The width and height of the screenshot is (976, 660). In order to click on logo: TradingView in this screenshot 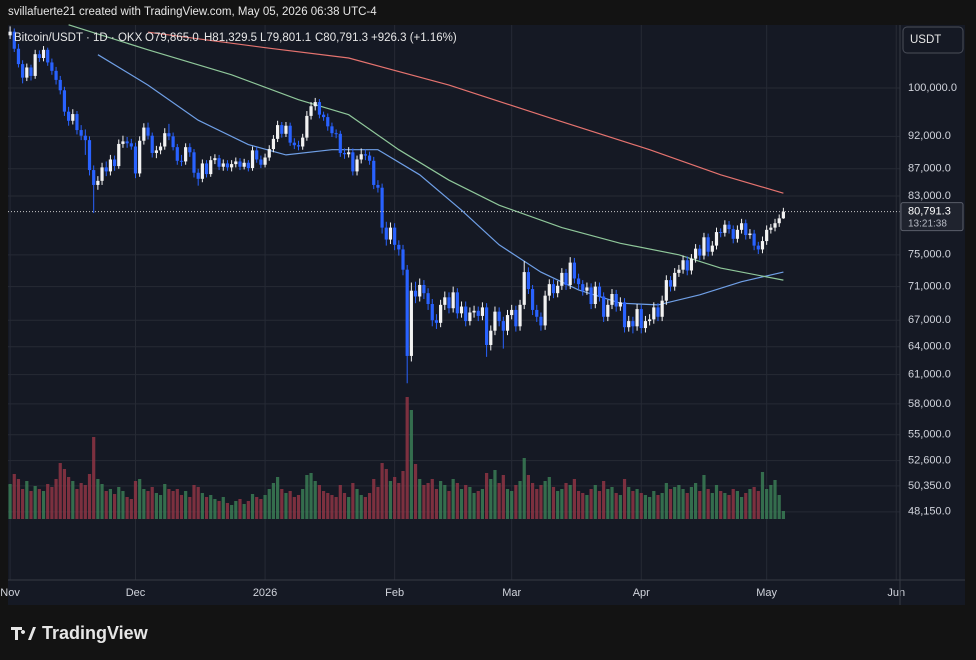, I will do `click(80, 633)`.